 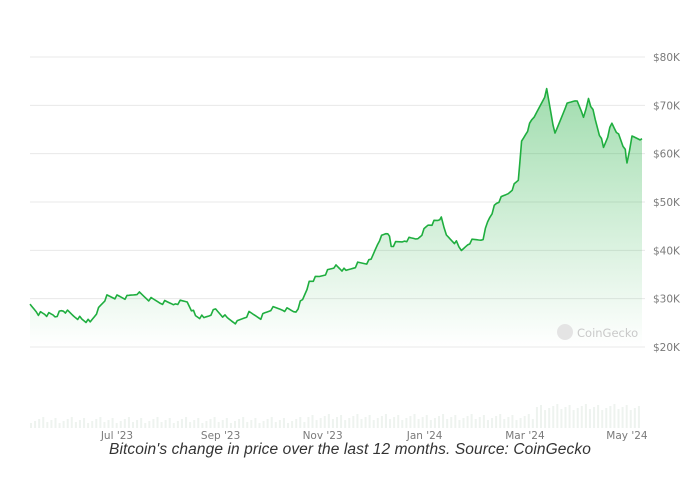 What do you see at coordinates (607, 333) in the screenshot?
I see `watermark-text: CoinGecko` at bounding box center [607, 333].